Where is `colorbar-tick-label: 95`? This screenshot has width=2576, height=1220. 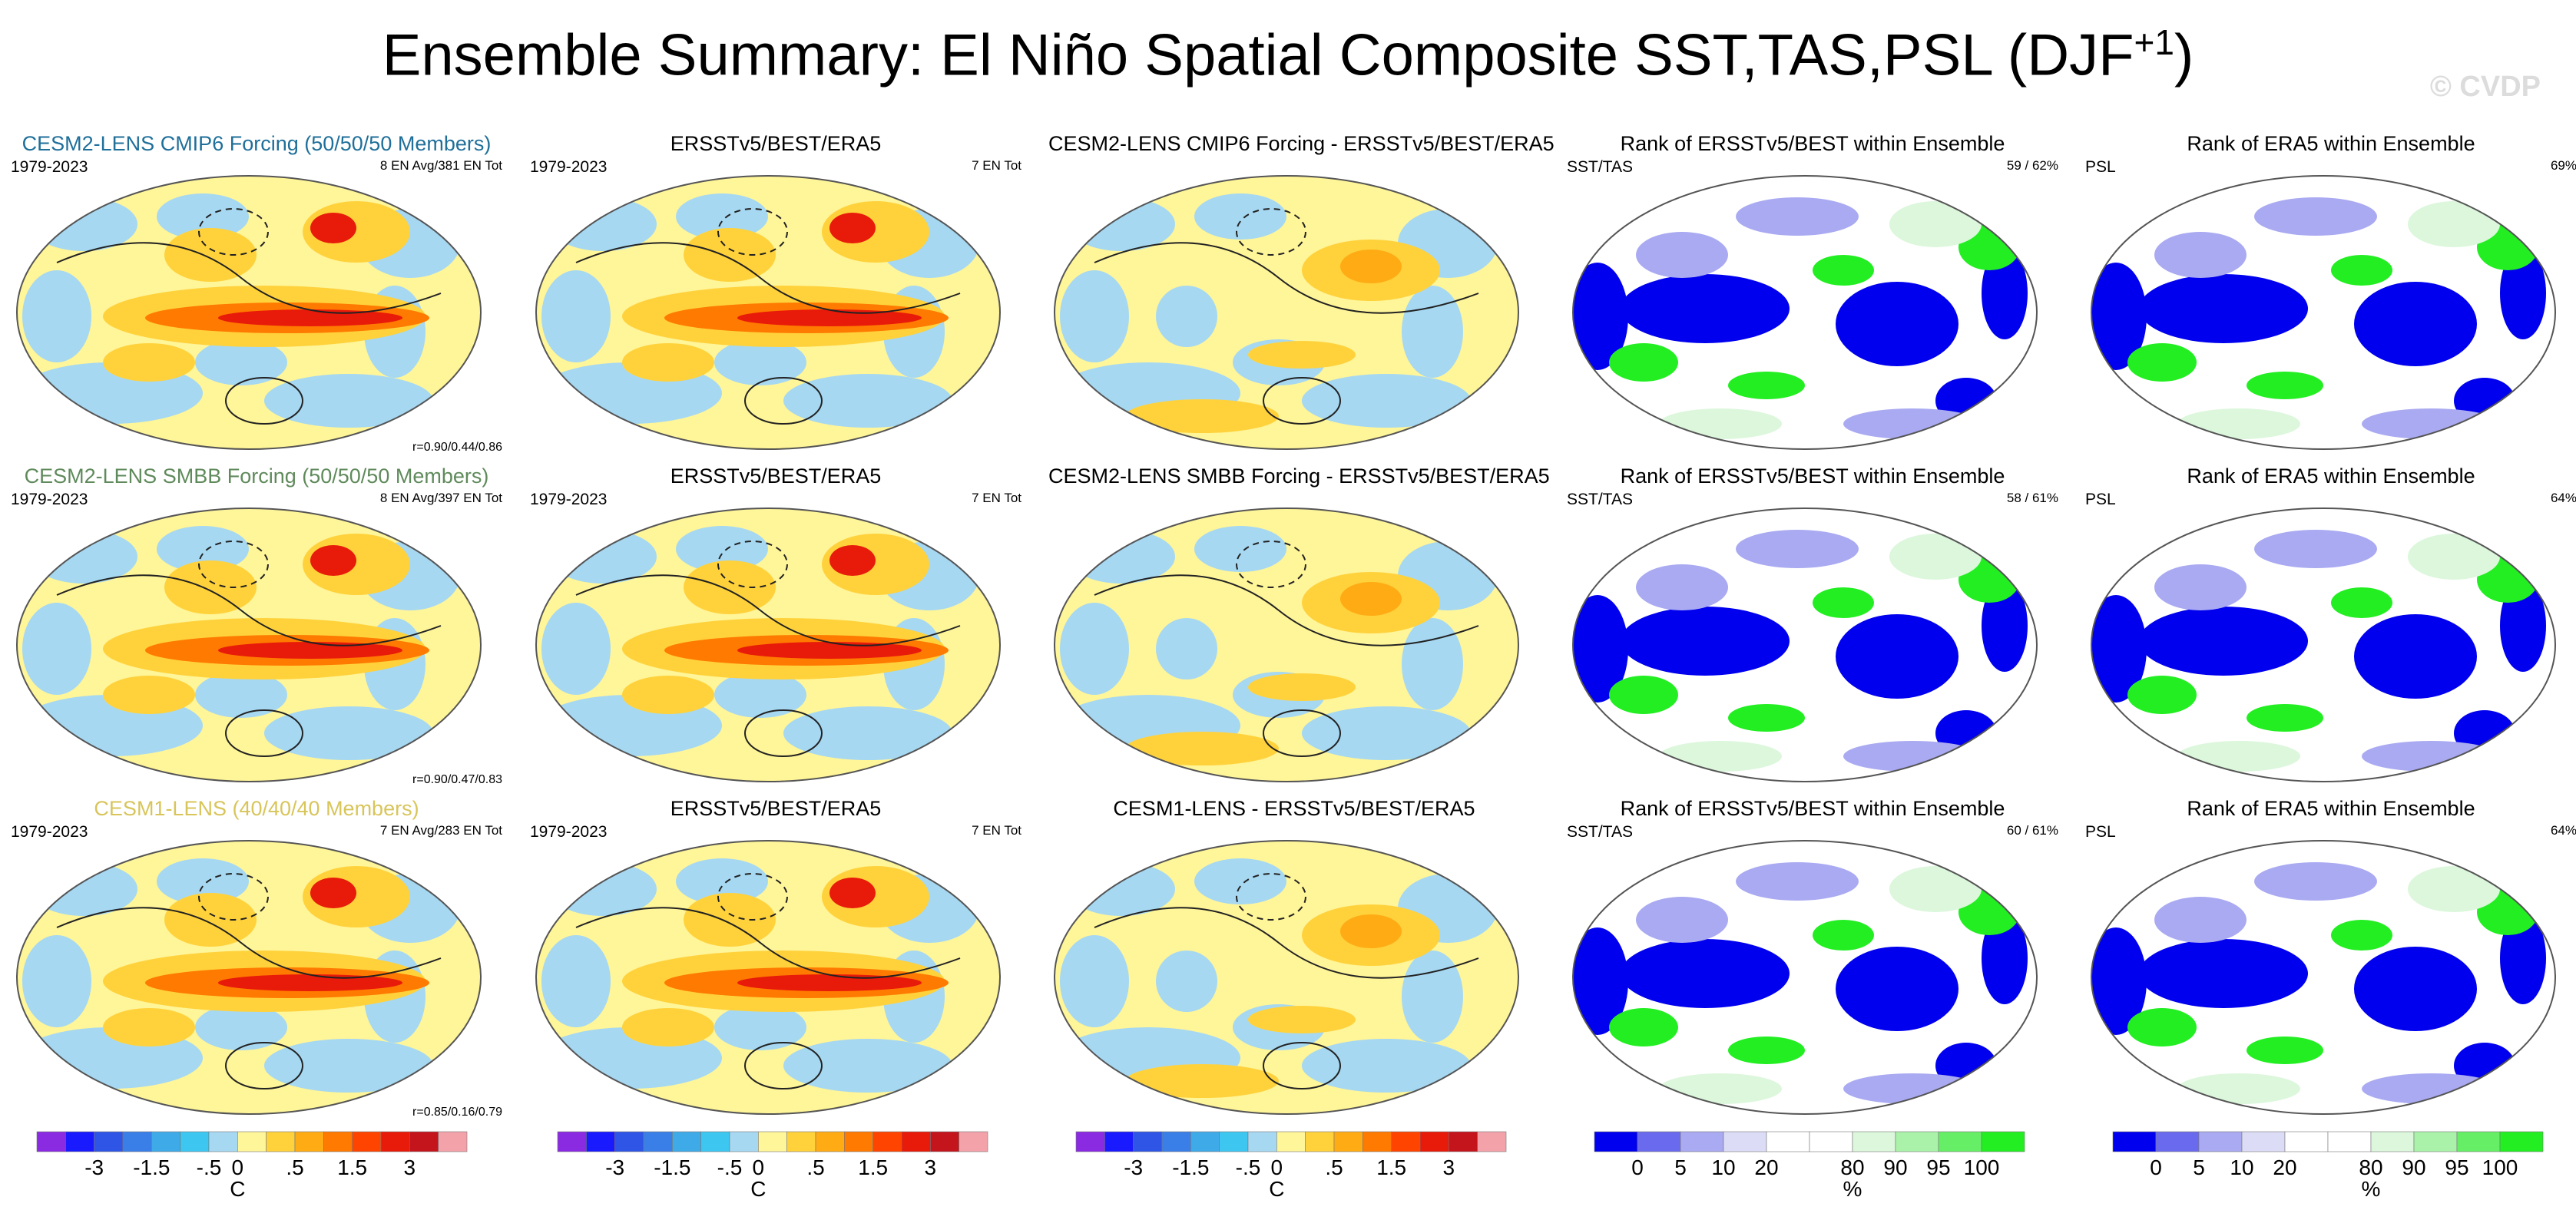
colorbar-tick-label: 95 is located at coordinates (2456, 1167).